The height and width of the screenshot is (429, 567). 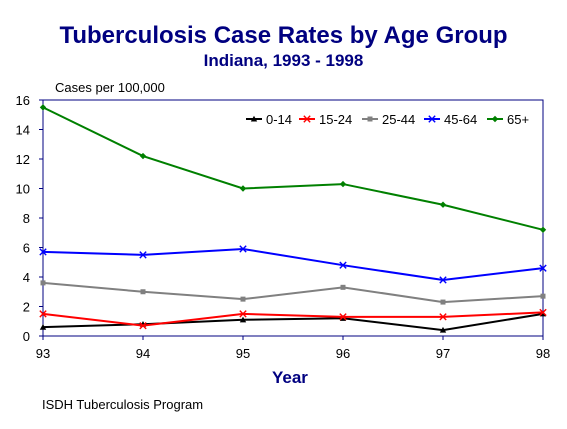 I want to click on legend-label: 65+, so click(x=518, y=119).